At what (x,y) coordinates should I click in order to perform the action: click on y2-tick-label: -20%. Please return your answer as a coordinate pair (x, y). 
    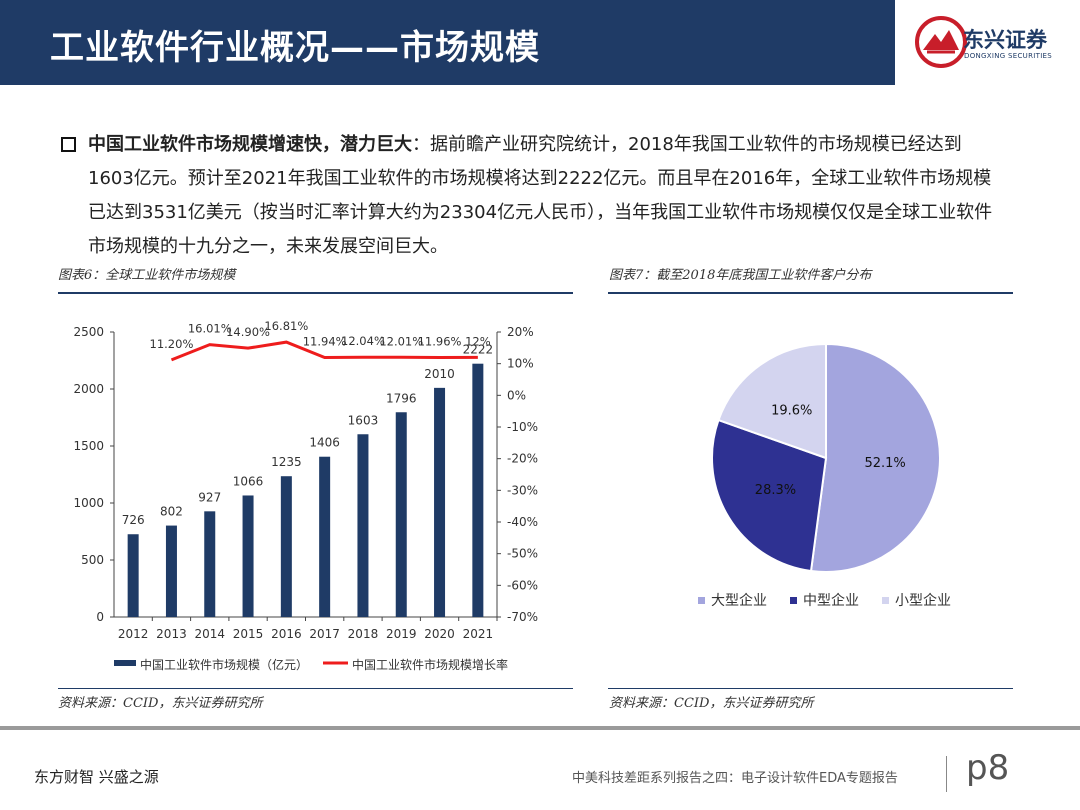
    Looking at the image, I should click on (522, 459).